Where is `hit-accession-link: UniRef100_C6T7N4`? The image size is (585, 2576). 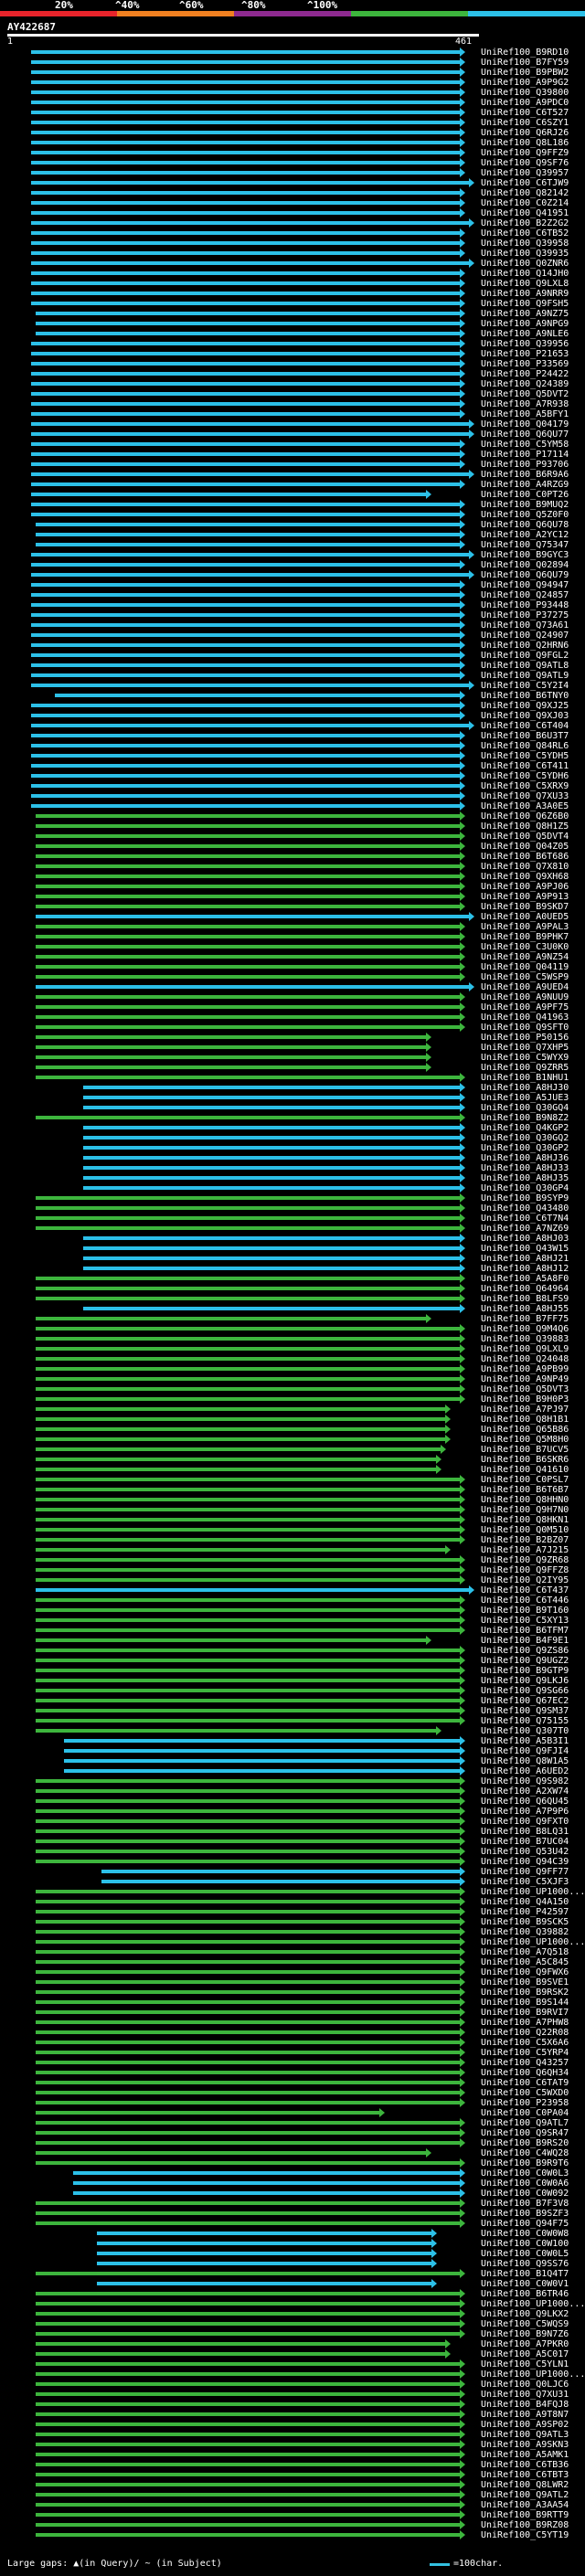 hit-accession-link: UniRef100_C6T7N4 is located at coordinates (525, 1219).